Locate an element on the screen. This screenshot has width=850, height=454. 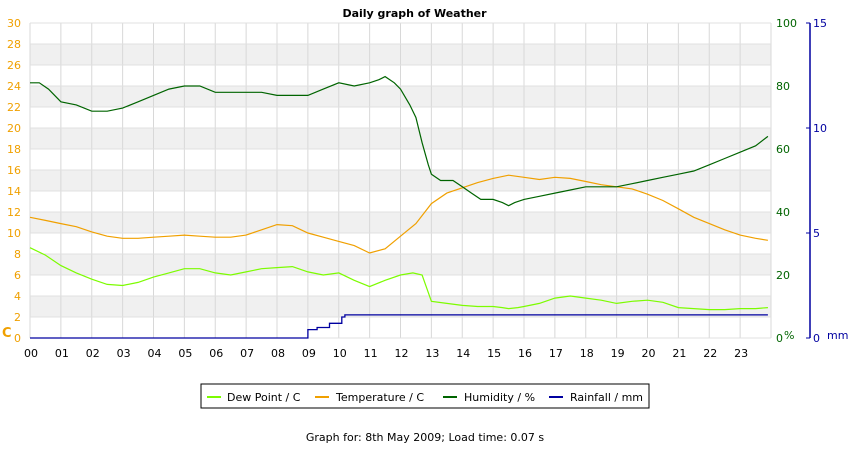
right-axis-rainfall-tick-label: 10 is located at coordinates (820, 128).